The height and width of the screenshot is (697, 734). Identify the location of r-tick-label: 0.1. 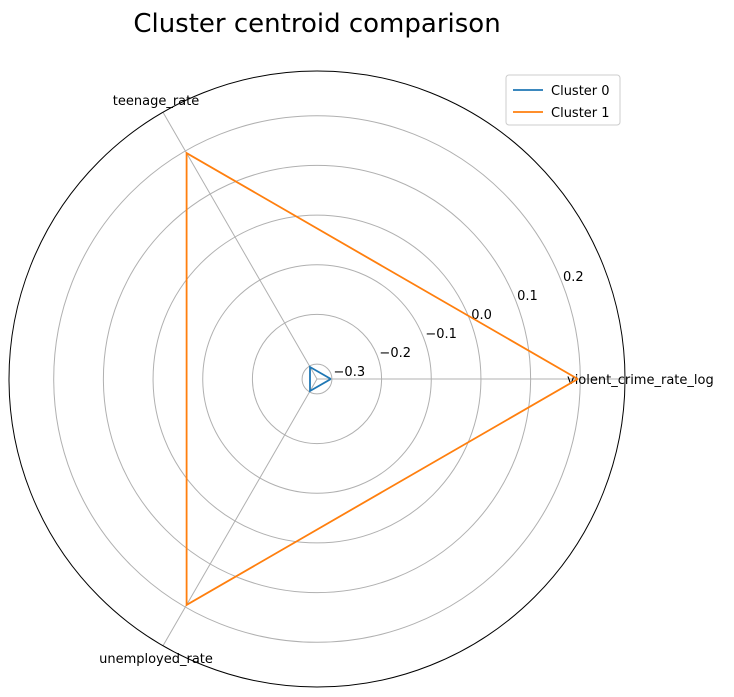
(527, 296).